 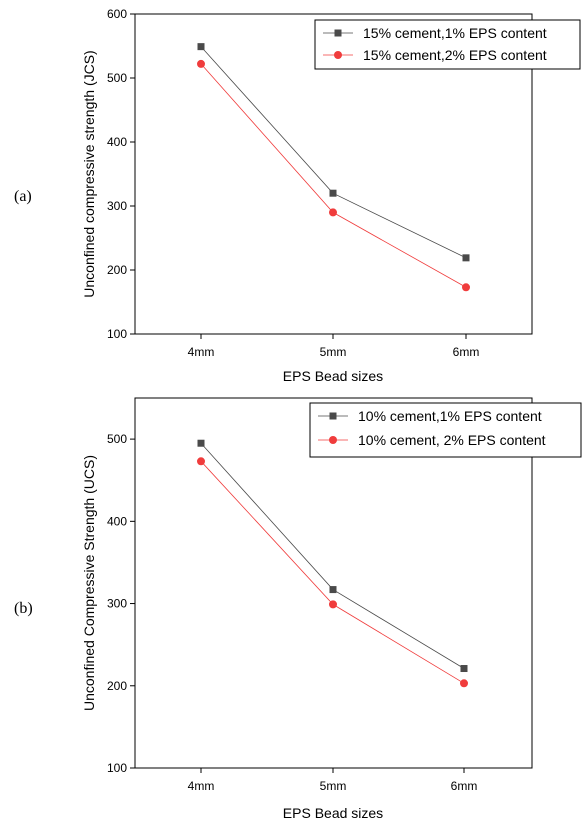 What do you see at coordinates (121, 174) in the screenshot?
I see `y-axis-ticks: 100 200 300 400 500 600` at bounding box center [121, 174].